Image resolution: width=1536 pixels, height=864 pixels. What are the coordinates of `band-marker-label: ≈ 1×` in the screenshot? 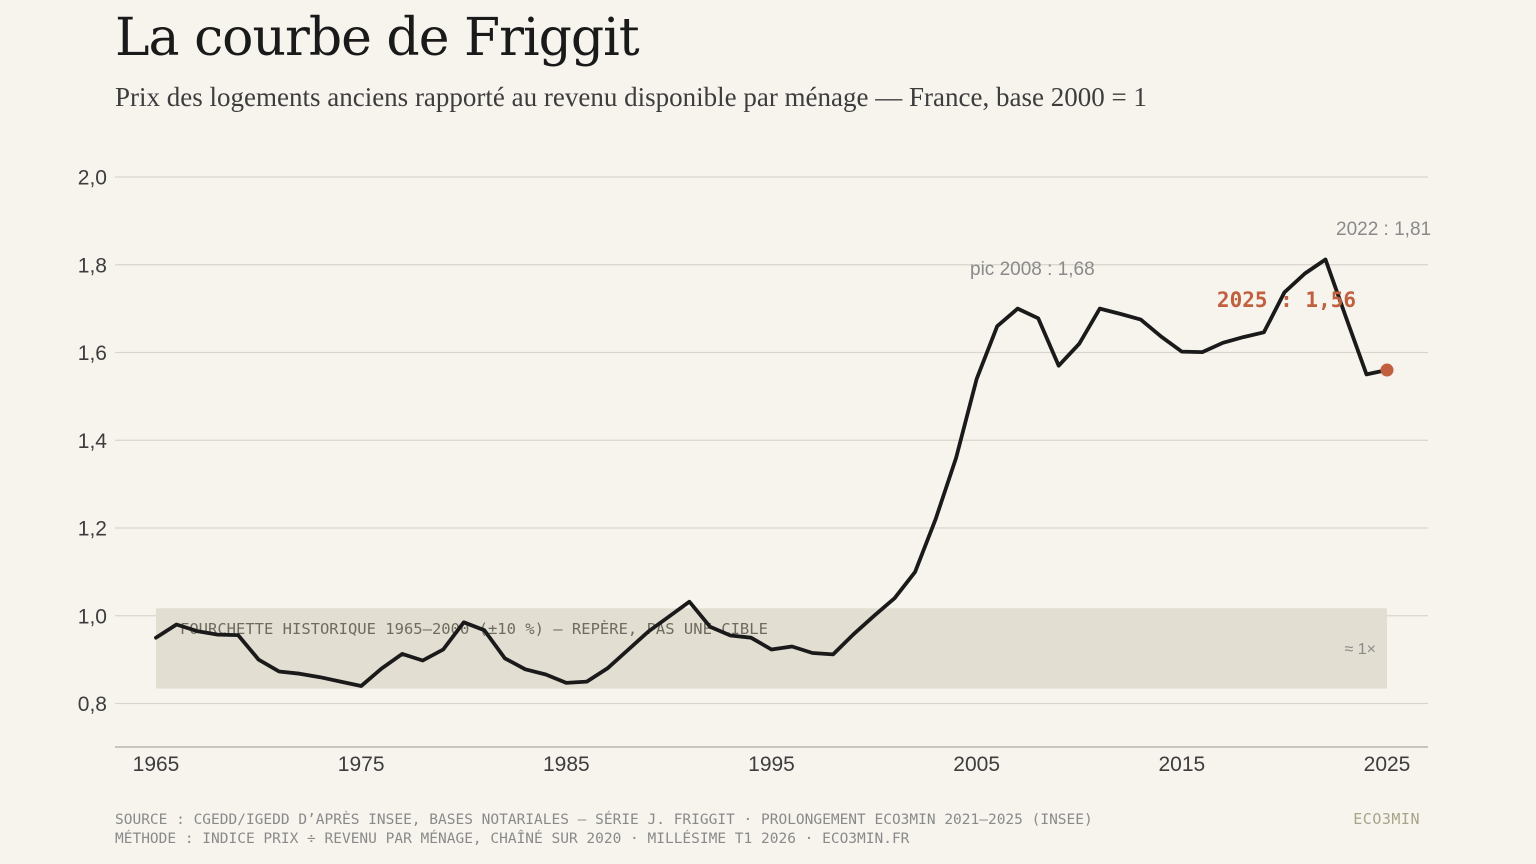 It's located at (1360, 649).